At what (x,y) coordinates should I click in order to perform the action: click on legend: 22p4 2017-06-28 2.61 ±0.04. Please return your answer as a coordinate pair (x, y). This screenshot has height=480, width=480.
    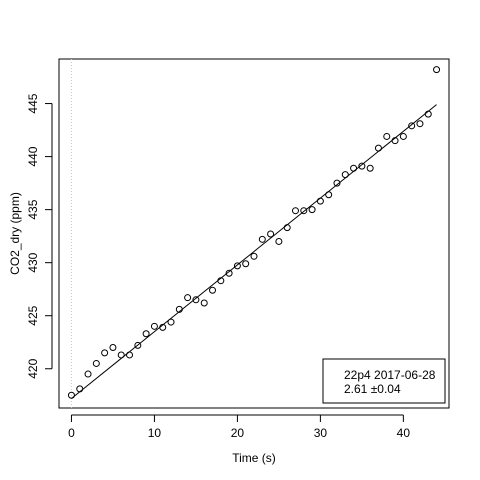
    Looking at the image, I should click on (384, 381).